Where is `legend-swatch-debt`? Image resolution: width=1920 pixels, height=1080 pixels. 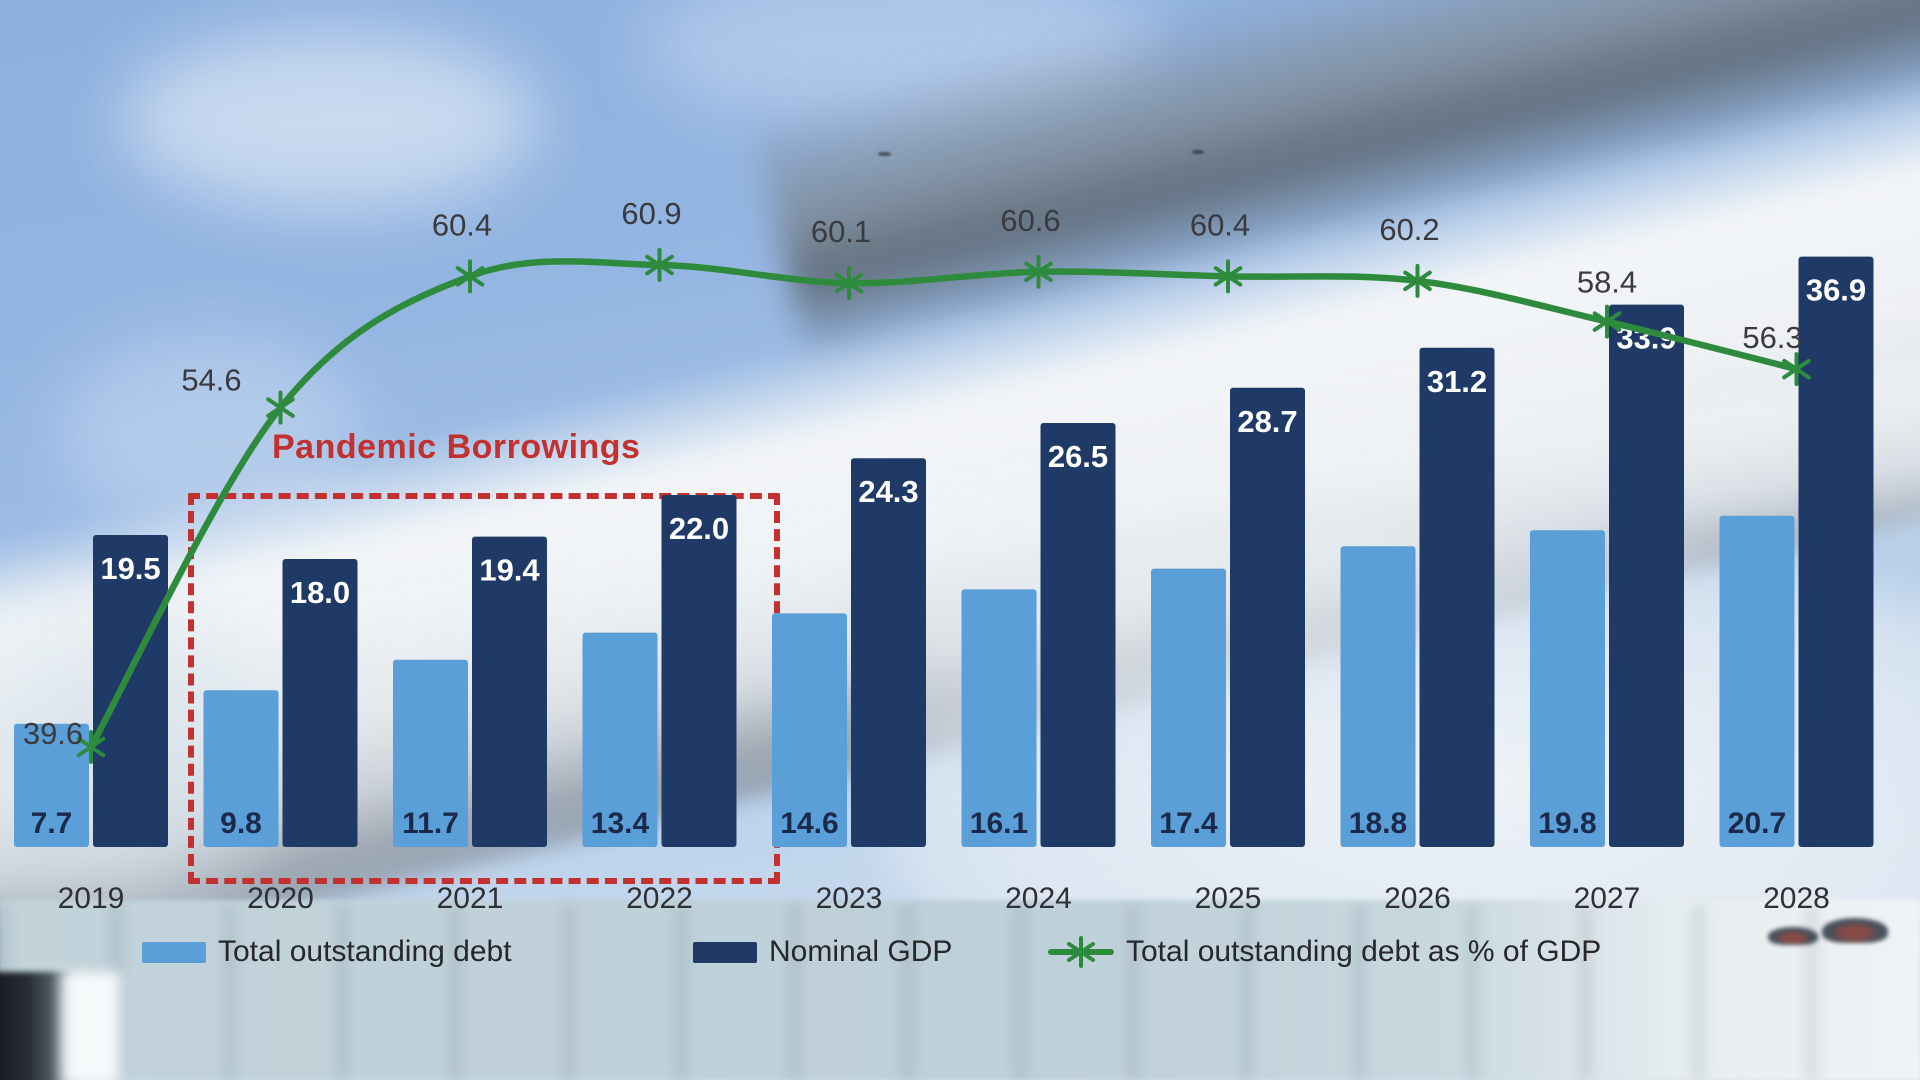
legend-swatch-debt is located at coordinates (174, 952).